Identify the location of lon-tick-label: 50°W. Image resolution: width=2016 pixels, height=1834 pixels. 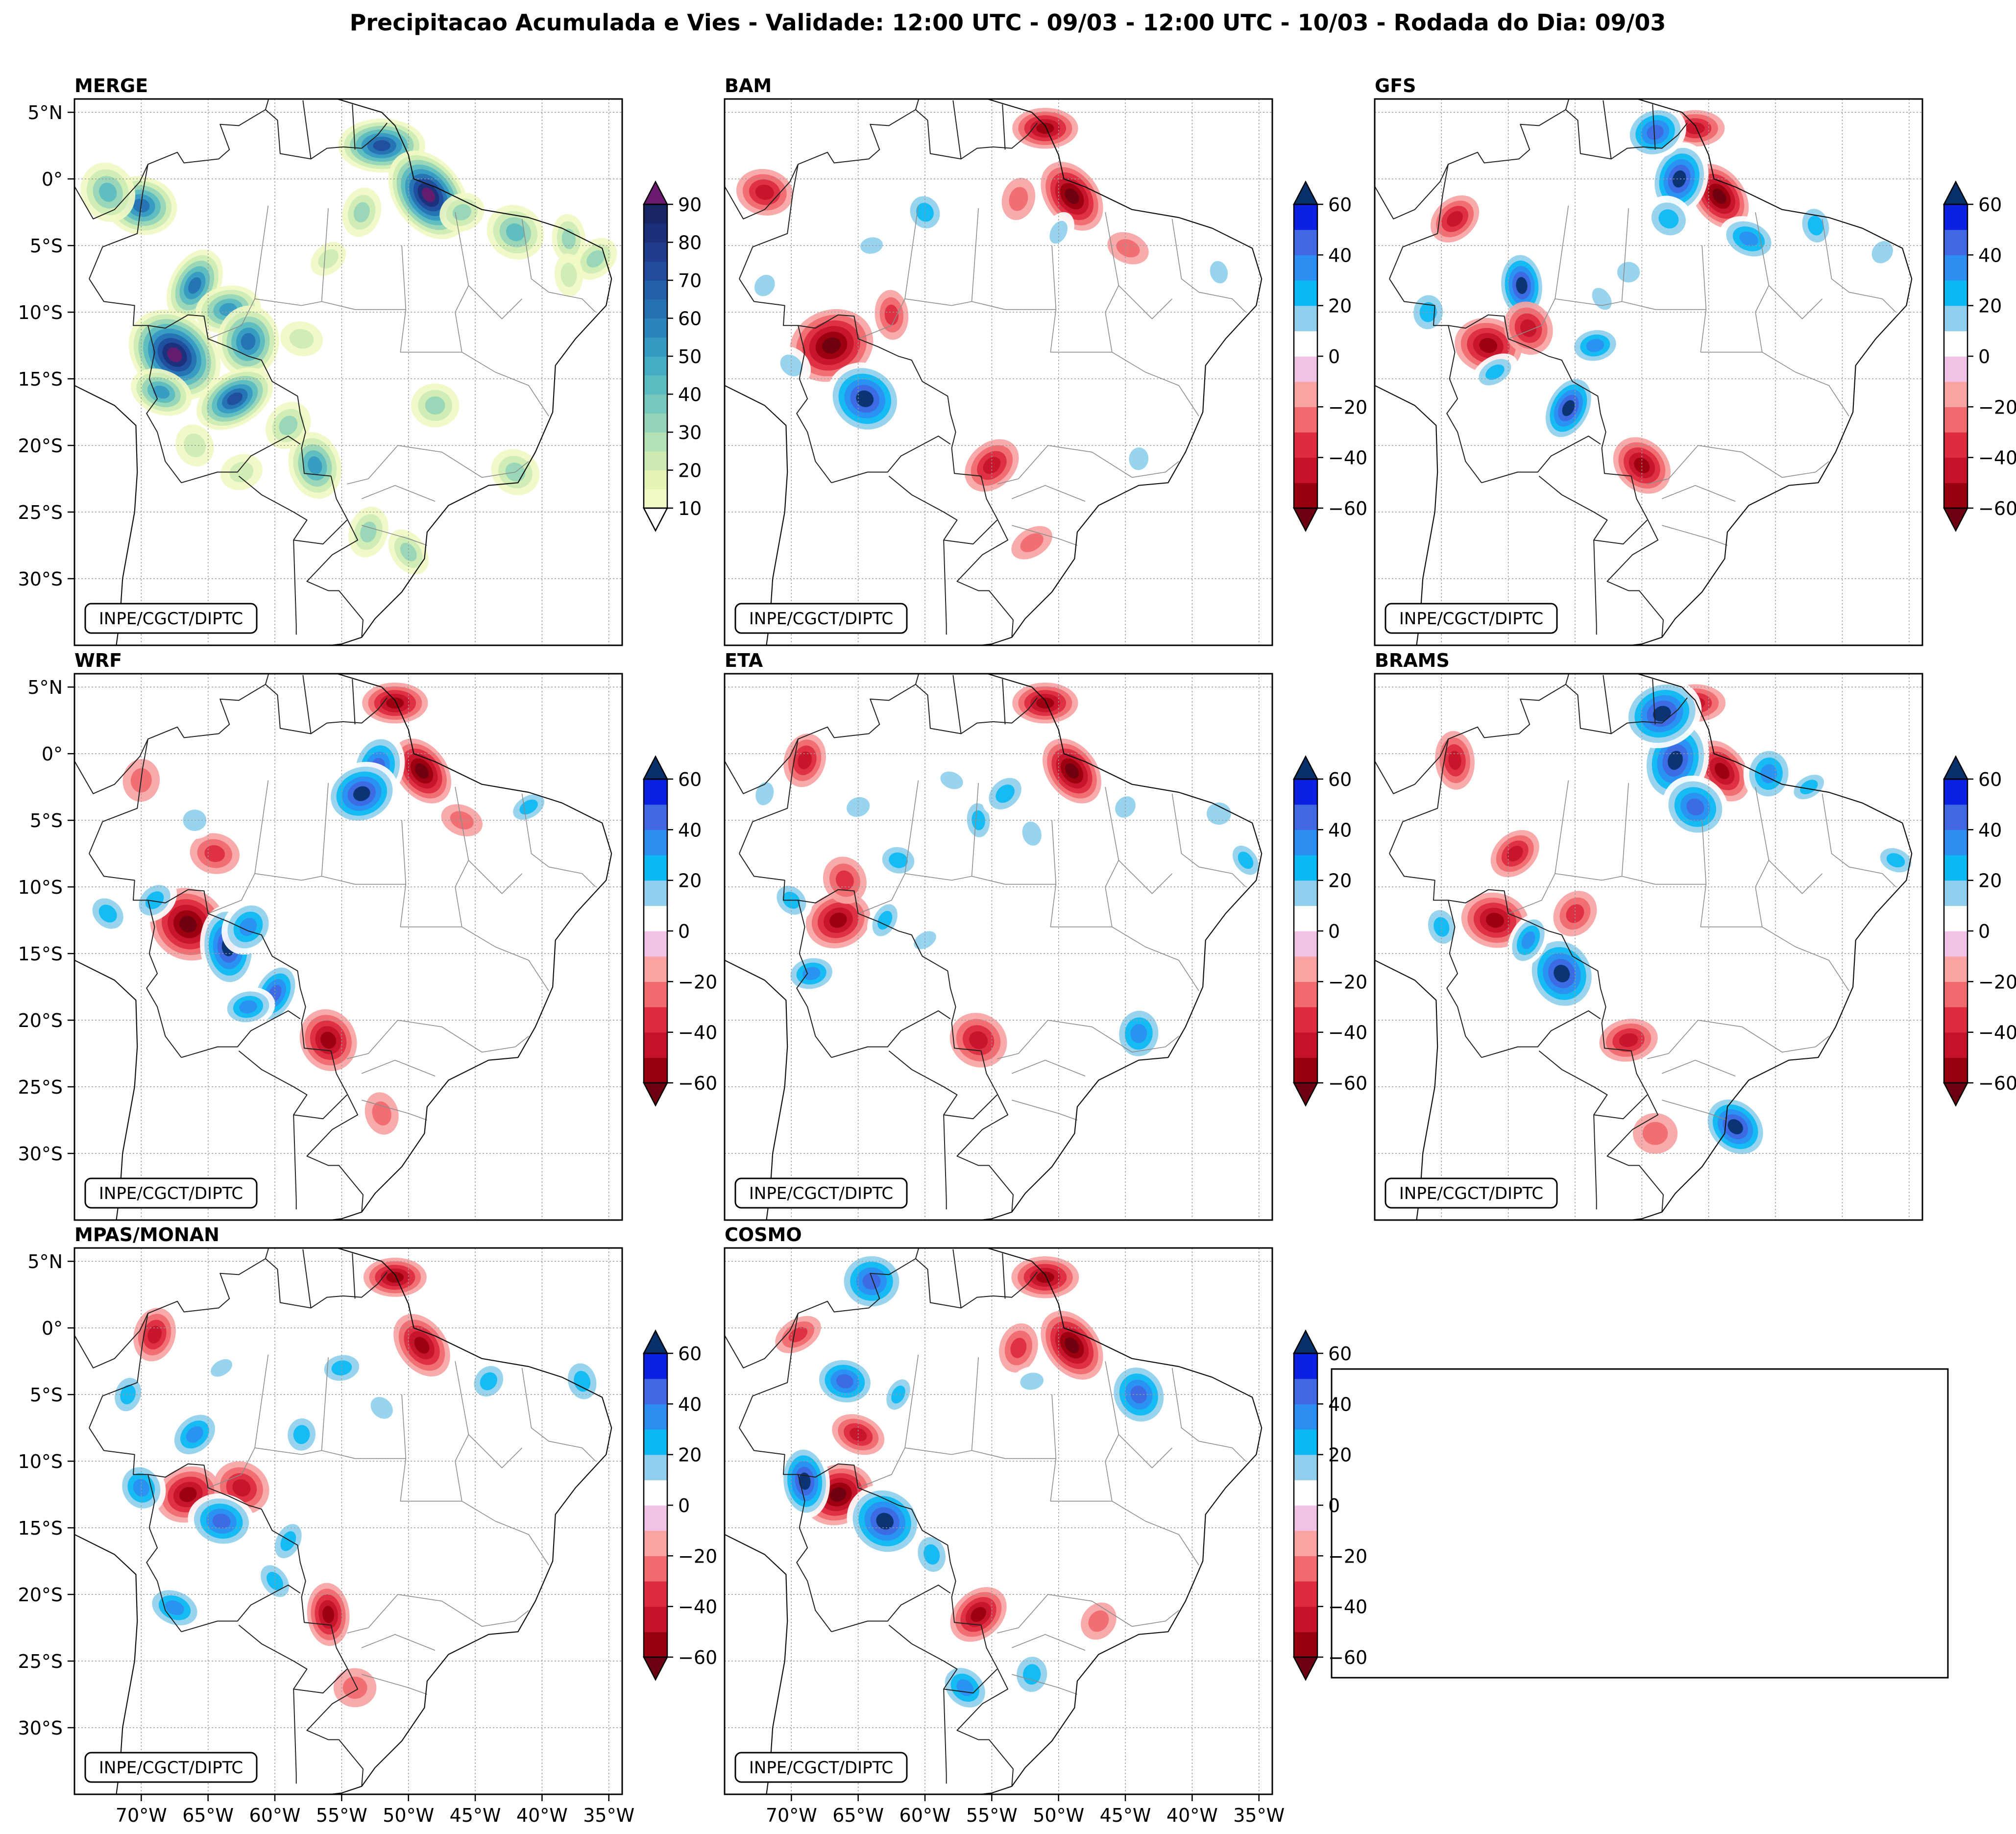
(408, 1815).